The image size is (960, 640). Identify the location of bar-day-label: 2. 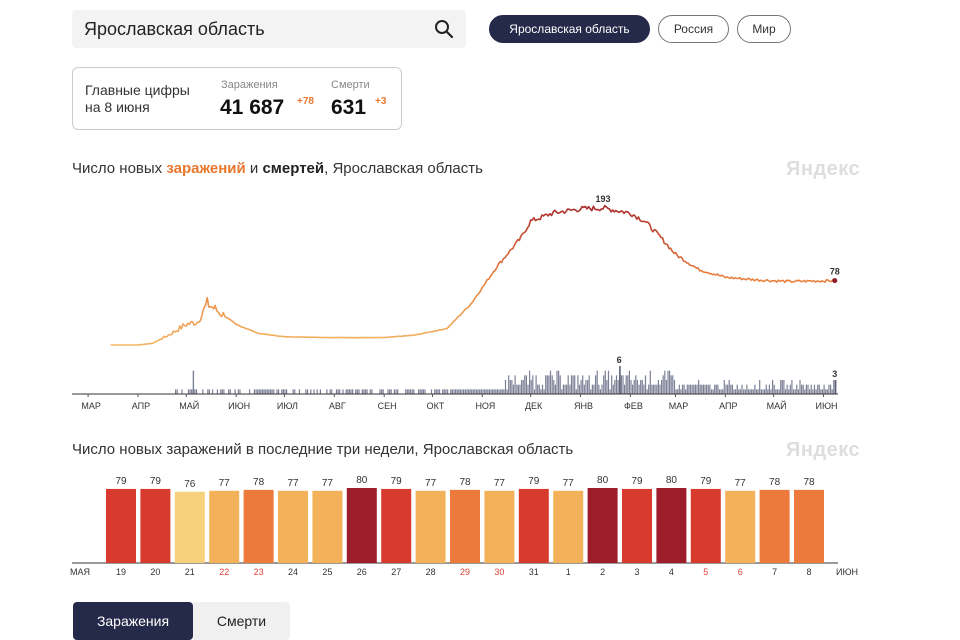
(602, 572).